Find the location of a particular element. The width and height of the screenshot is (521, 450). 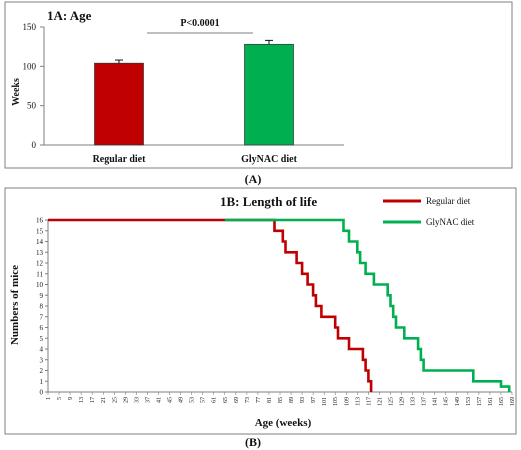

chart-b-x-tick-label: 41 is located at coordinates (159, 400).